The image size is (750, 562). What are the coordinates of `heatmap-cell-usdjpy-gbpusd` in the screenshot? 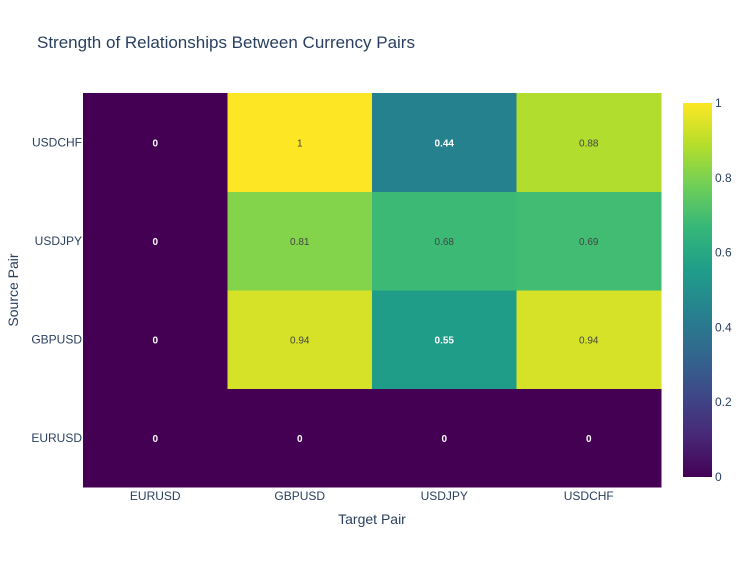 It's located at (300, 241).